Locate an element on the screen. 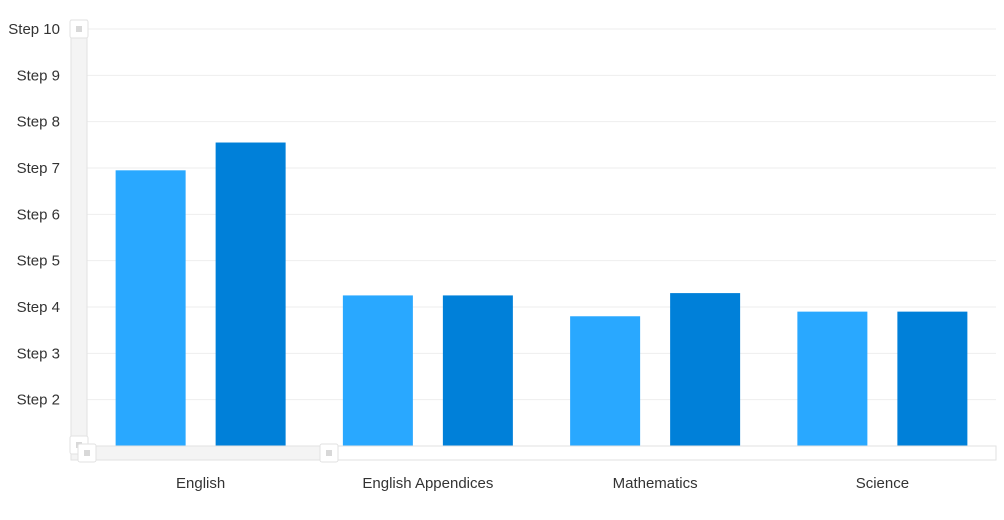 The height and width of the screenshot is (520, 1004). y-tick-label: Step 6 is located at coordinates (38, 214).